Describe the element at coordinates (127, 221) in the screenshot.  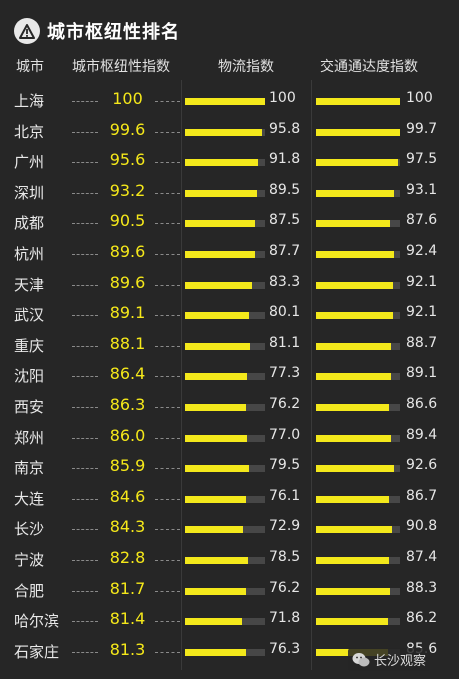
I see `hub-index-value: 90.5` at that location.